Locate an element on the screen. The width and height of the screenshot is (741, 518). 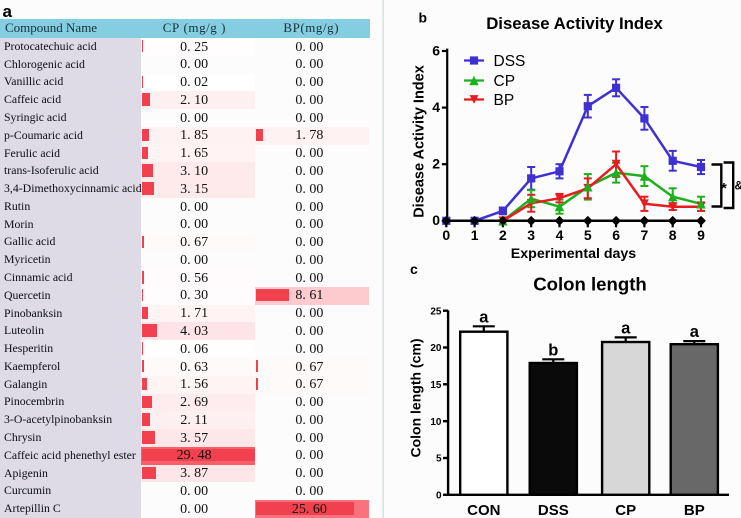
svg-text: CON is located at coordinates (483, 510).